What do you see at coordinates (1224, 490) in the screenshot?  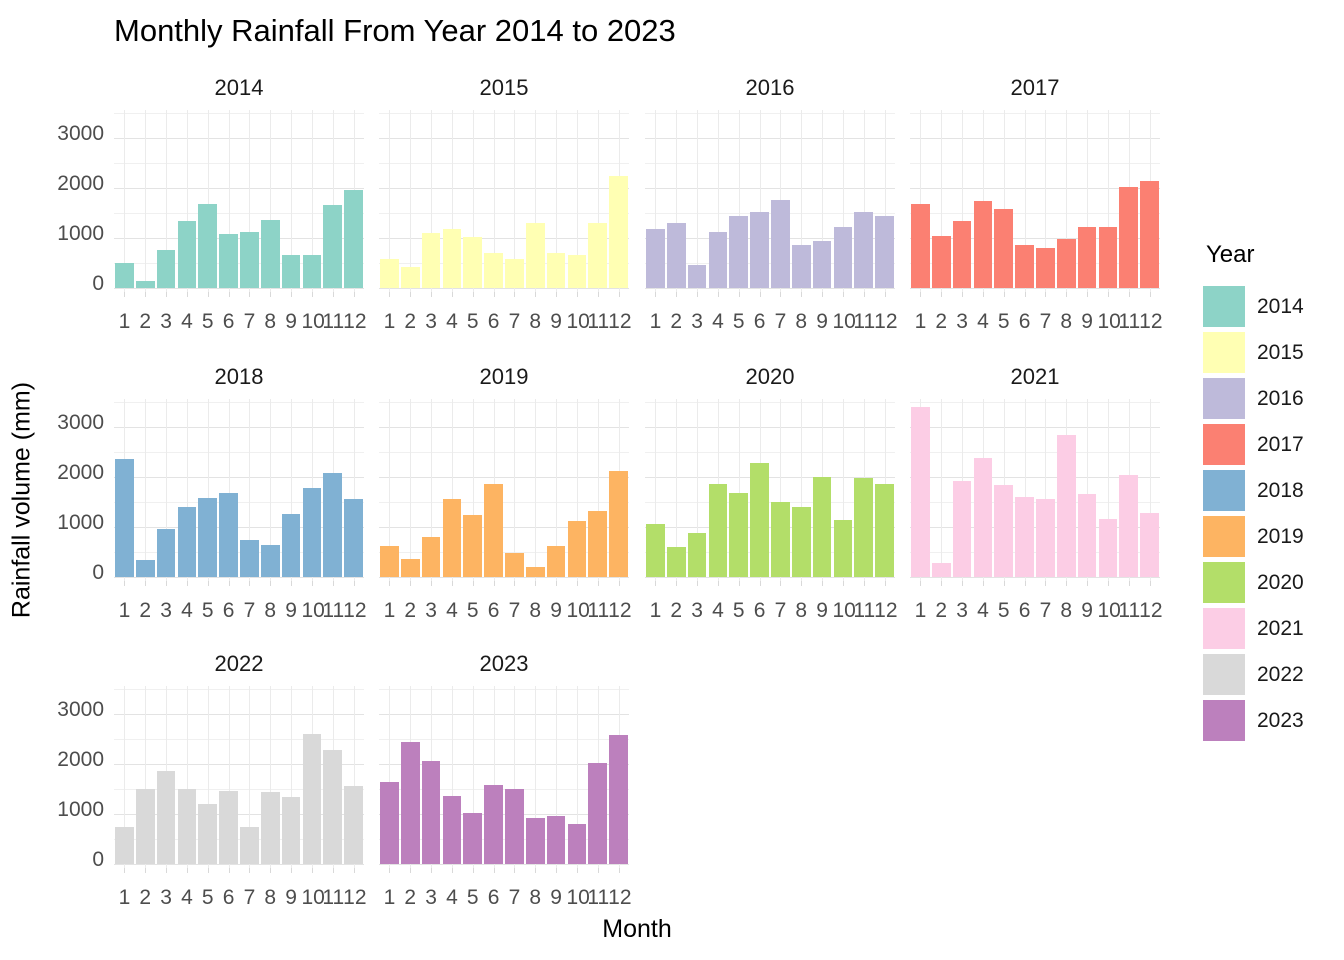 I see `legend-swatch` at bounding box center [1224, 490].